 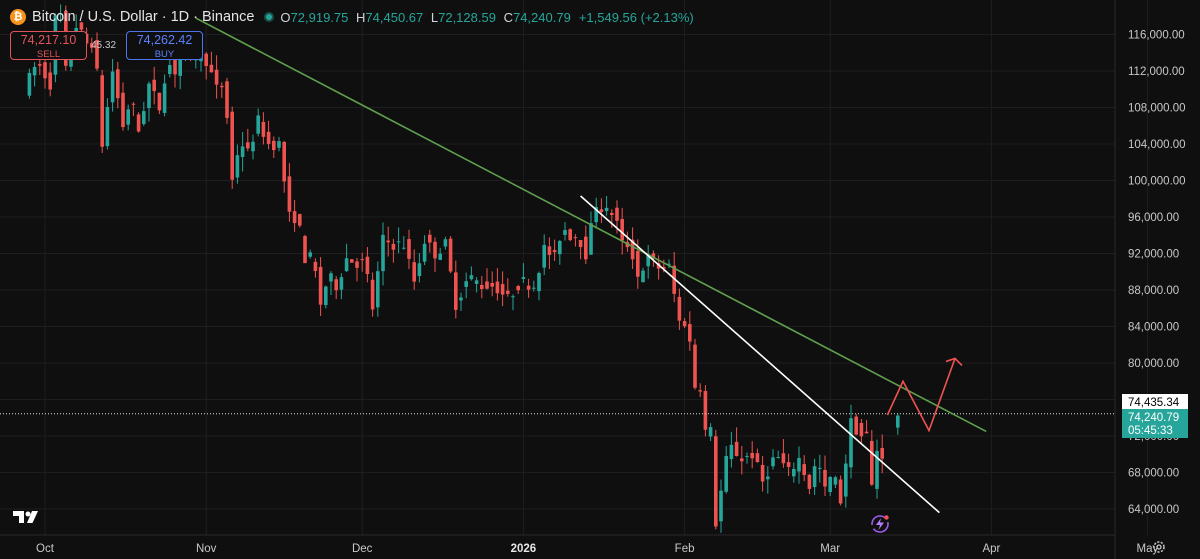 What do you see at coordinates (1157, 145) in the screenshot?
I see `price-tick-label: 104,000.00` at bounding box center [1157, 145].